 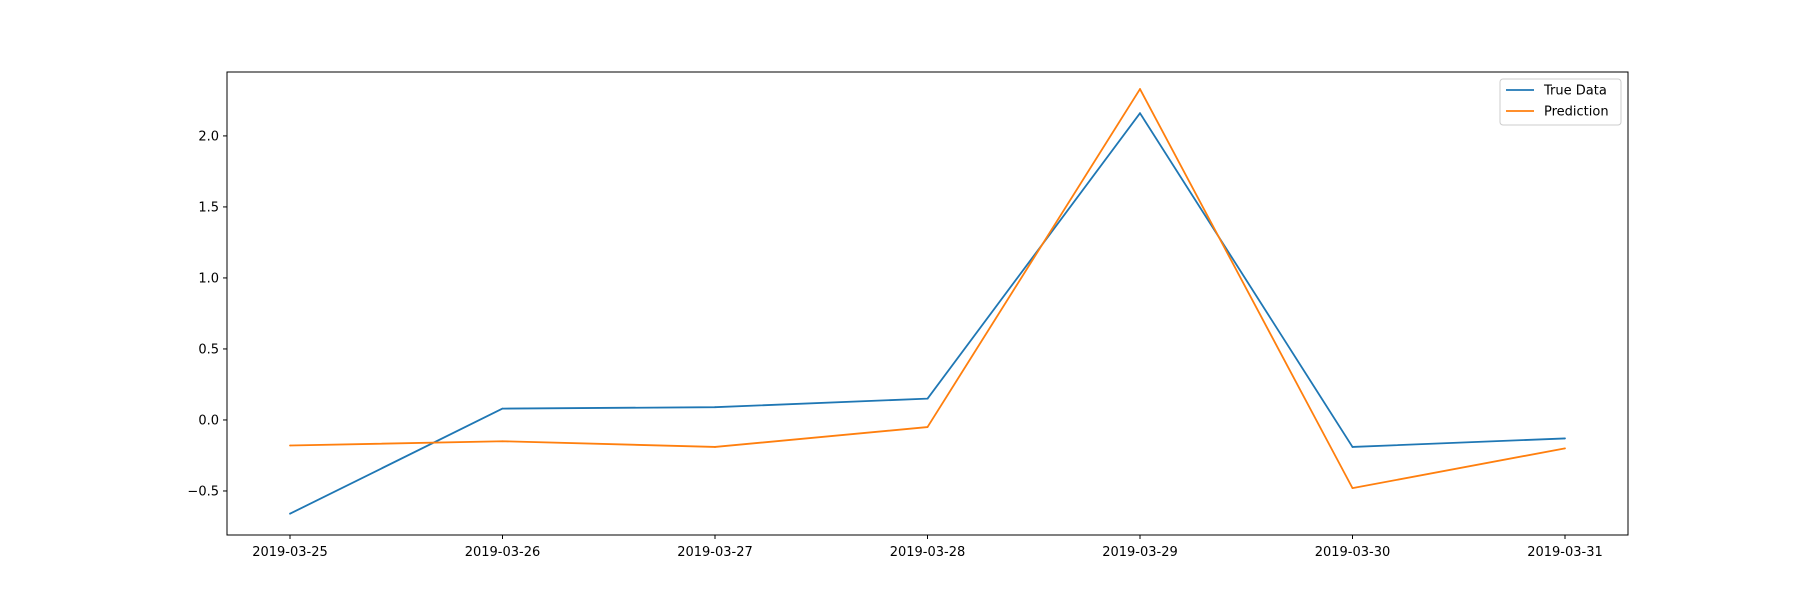 What do you see at coordinates (715, 552) in the screenshot?
I see `x-tick-label: 2019-03-27` at bounding box center [715, 552].